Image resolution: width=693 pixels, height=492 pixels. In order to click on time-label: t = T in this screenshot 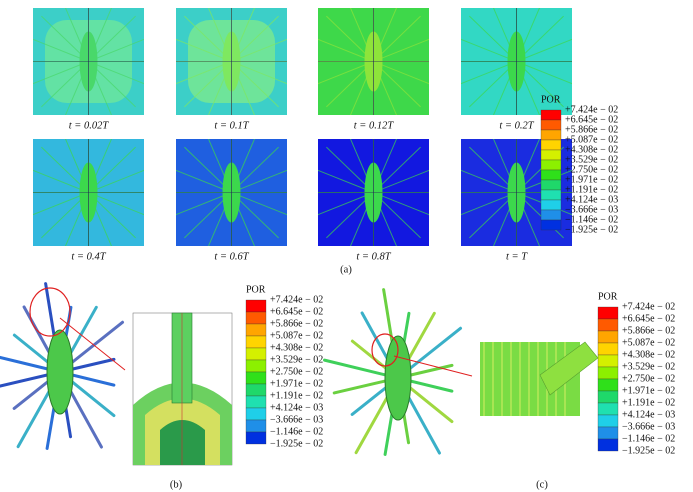, I will do `click(517, 256)`.